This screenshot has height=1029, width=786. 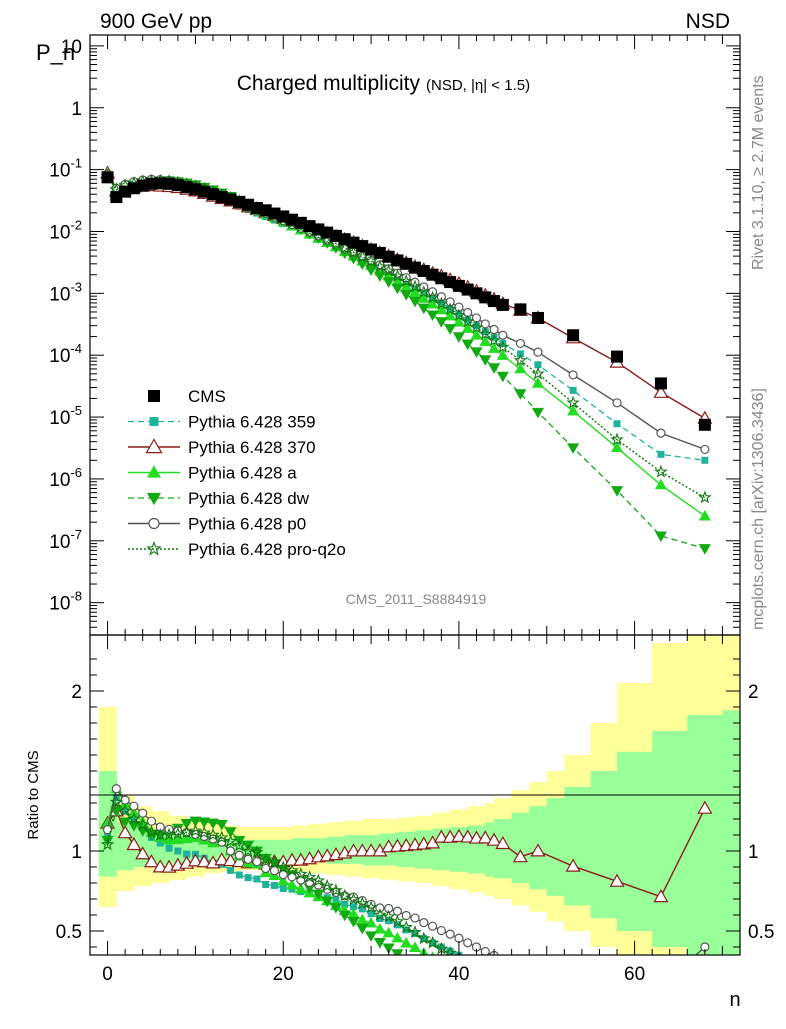 I want to click on legend-label-cms: CMS, so click(x=207, y=396).